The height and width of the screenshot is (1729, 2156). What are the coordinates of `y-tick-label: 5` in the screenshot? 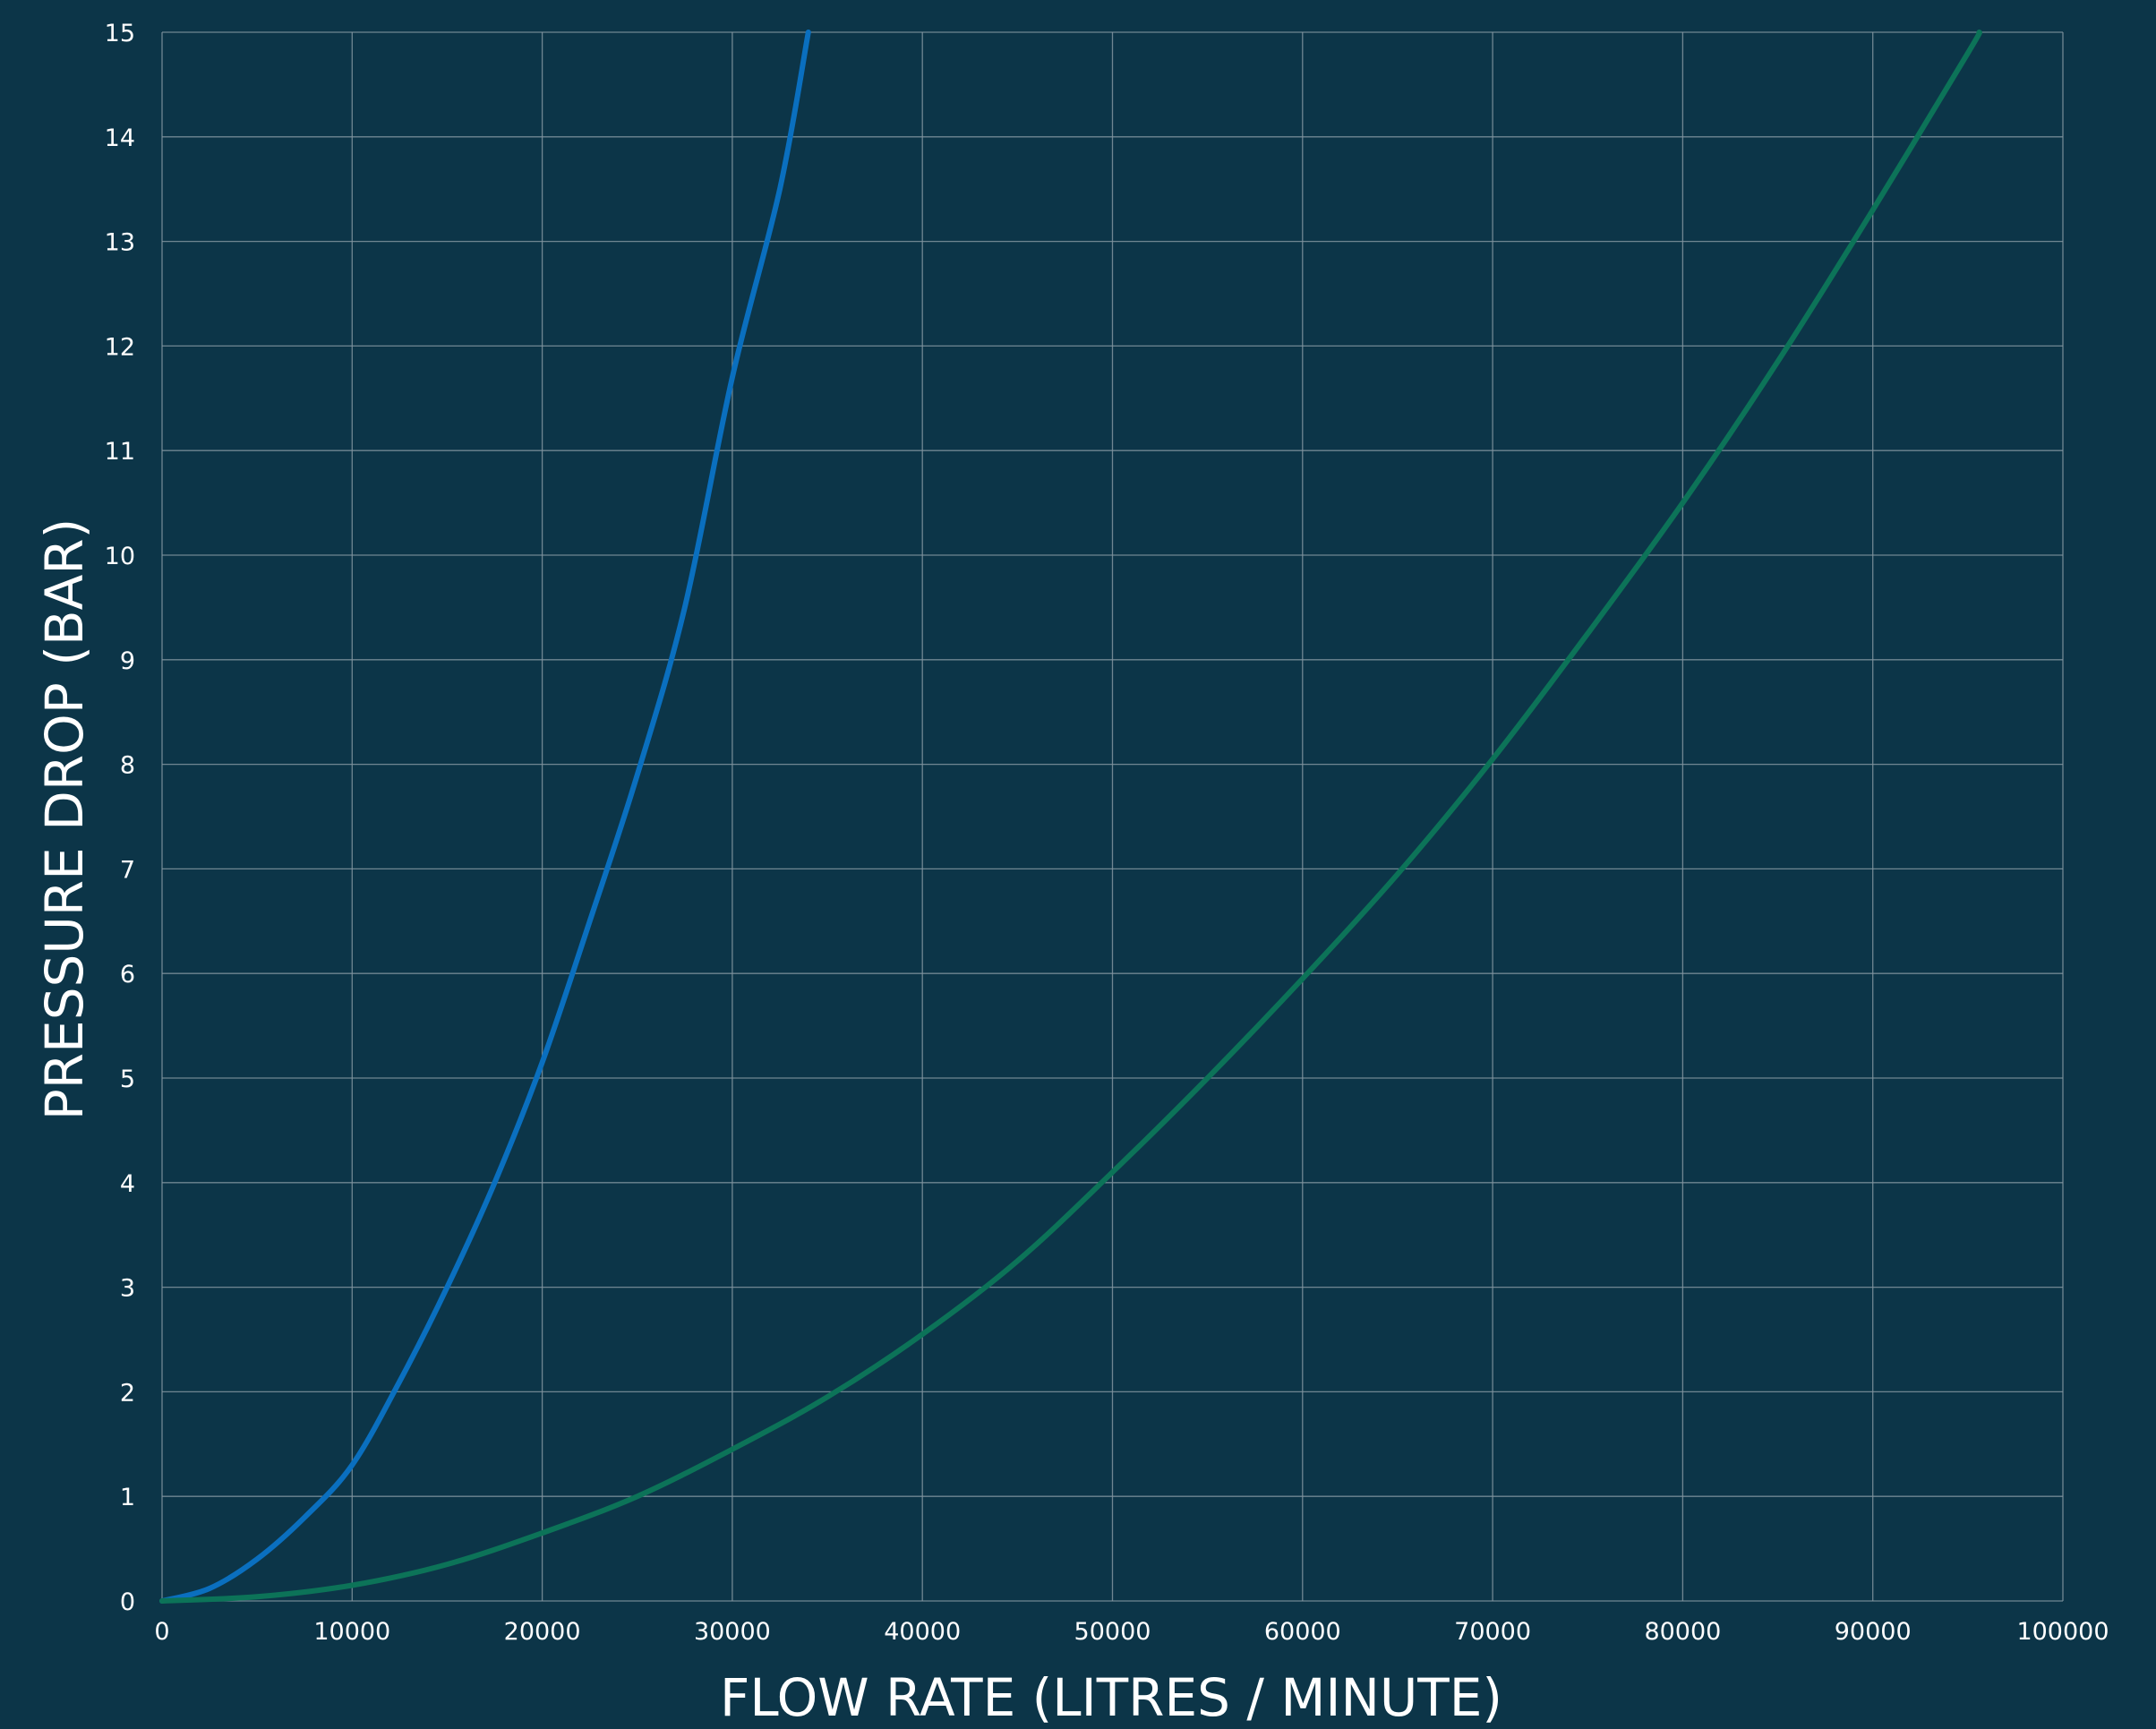 It's located at (127, 1079).